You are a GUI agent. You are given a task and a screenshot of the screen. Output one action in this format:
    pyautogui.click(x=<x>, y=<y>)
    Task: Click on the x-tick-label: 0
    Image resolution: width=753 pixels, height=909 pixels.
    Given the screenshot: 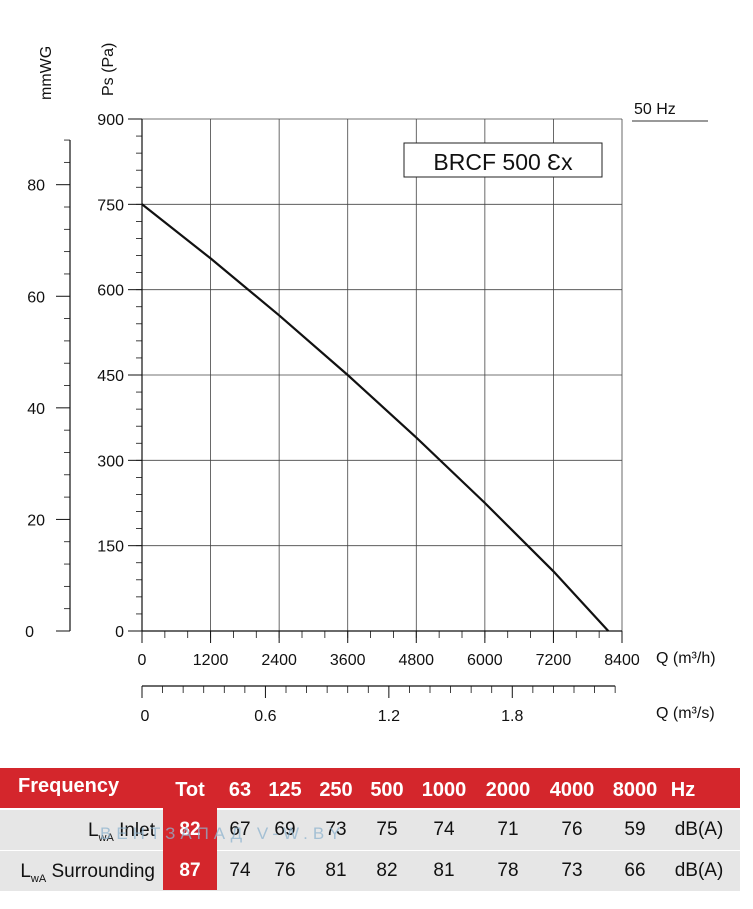 What is the action you would take?
    pyautogui.click(x=142, y=660)
    